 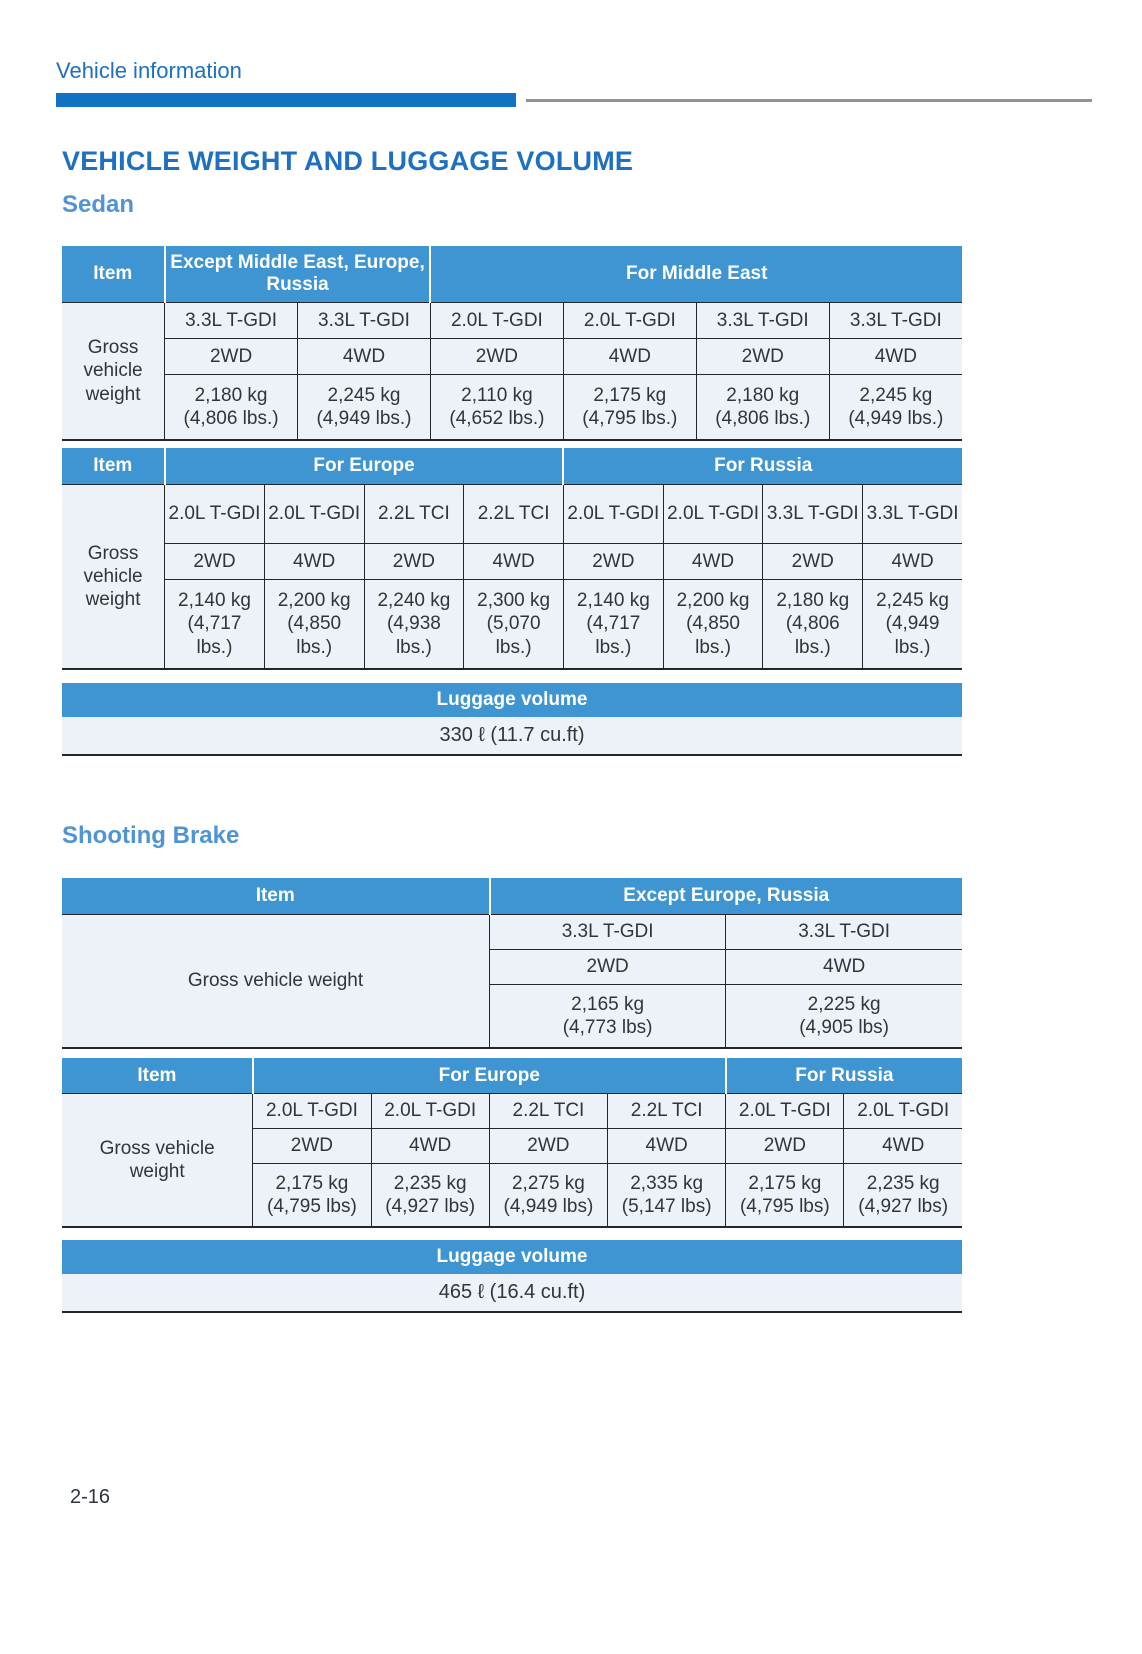 What do you see at coordinates (513, 624) in the screenshot?
I see `weight-cell: 2,300 kg (5,070 lbs.)` at bounding box center [513, 624].